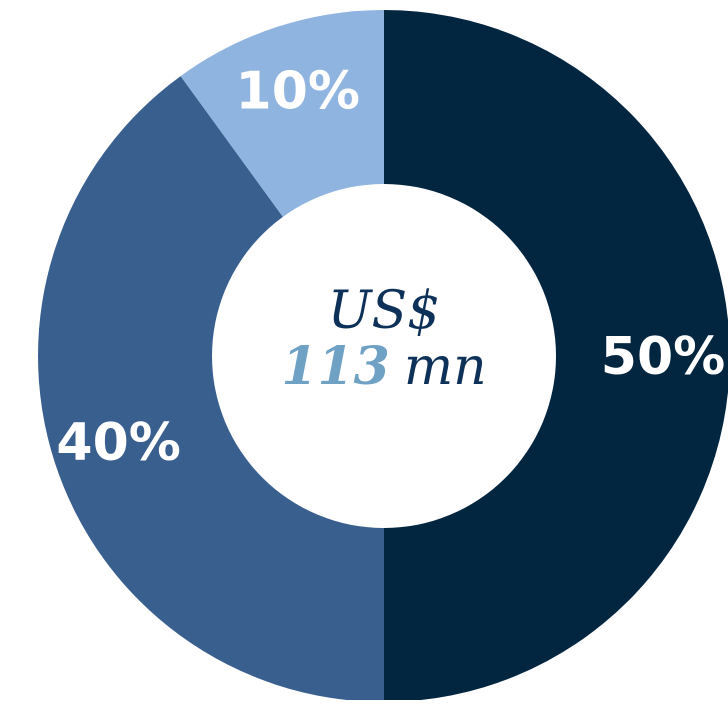 Image resolution: width=728 pixels, height=704 pixels. I want to click on center-total: US$ 113 mn, so click(383, 339).